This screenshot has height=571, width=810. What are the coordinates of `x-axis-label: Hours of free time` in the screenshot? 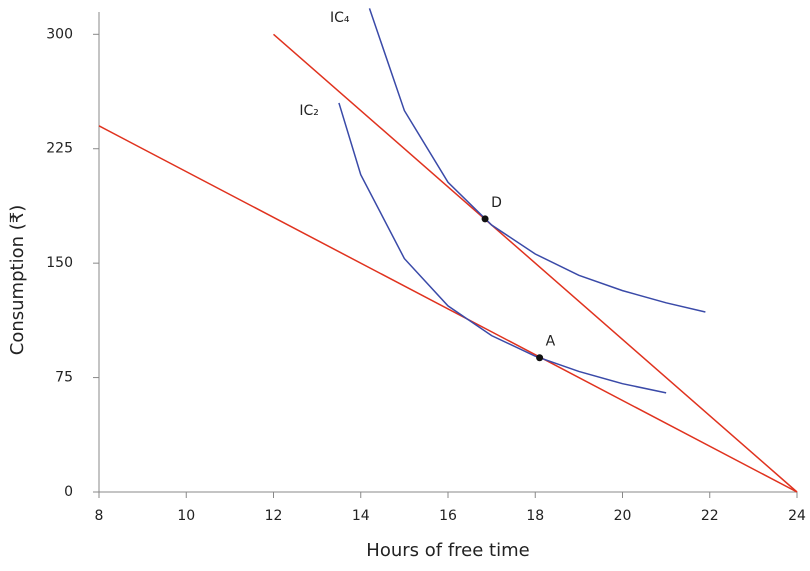 It's located at (447, 550).